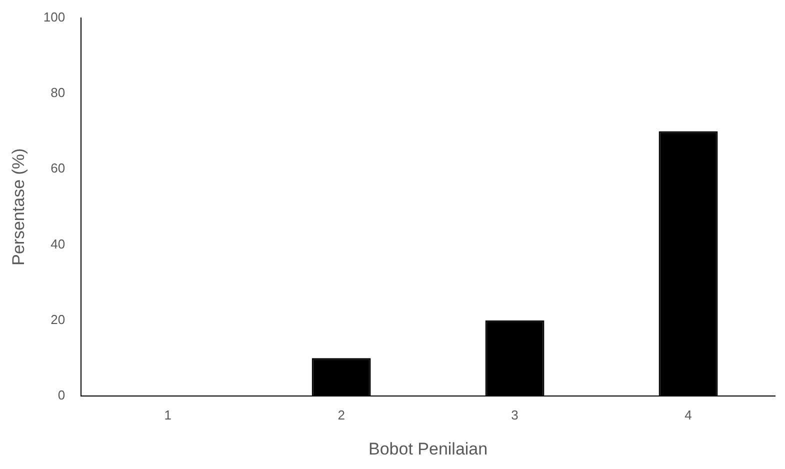 The image size is (785, 469). I want to click on x-tick-label: 2, so click(341, 414).